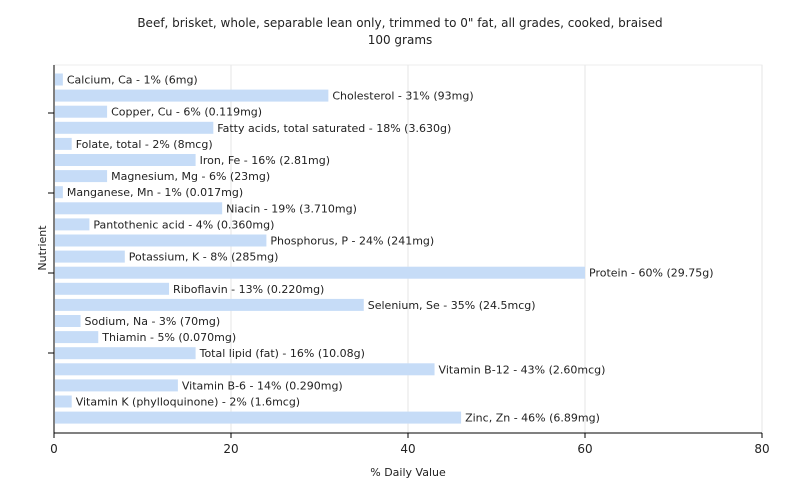  I want to click on x-tick-label-40: 40, so click(407, 449).